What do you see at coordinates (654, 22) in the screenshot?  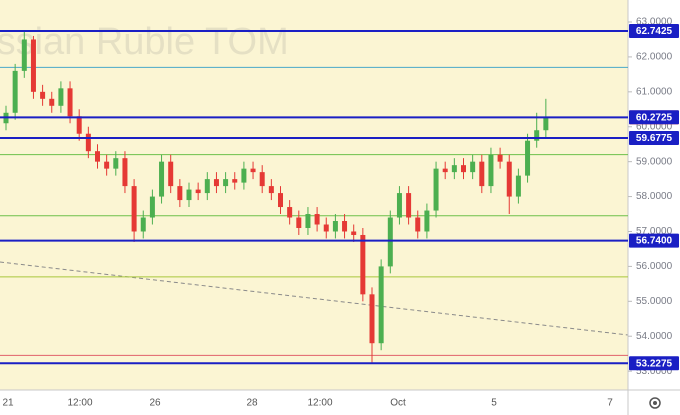 I see `y-tick-label: 63.0000` at bounding box center [654, 22].